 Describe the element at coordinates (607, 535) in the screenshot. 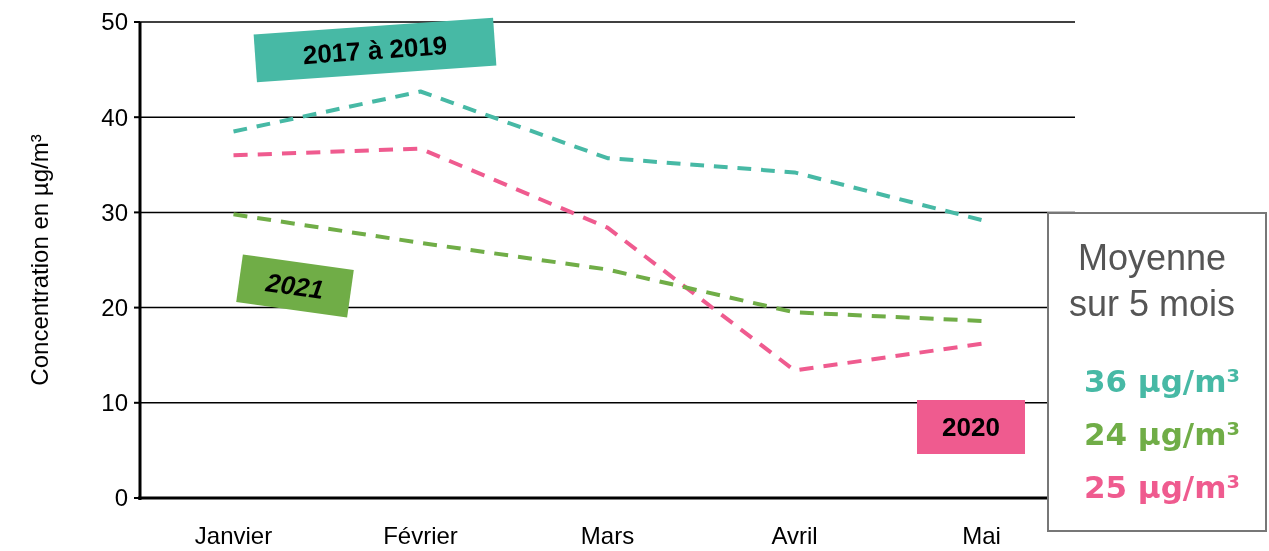

I see `x-tick-label: Mars` at that location.